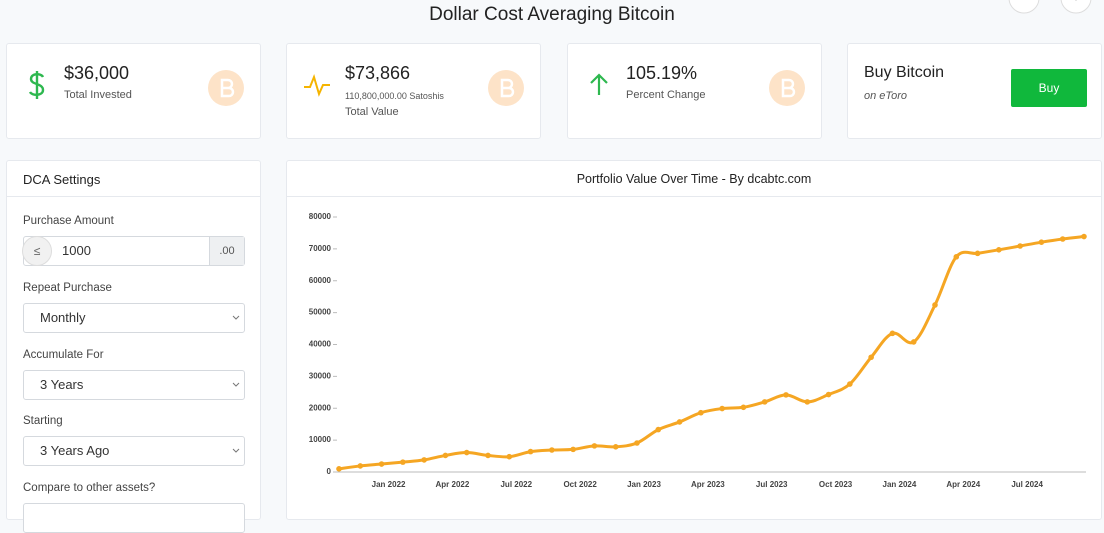 The width and height of the screenshot is (1104, 533). I want to click on input-prefix: ≤, so click(37, 251).